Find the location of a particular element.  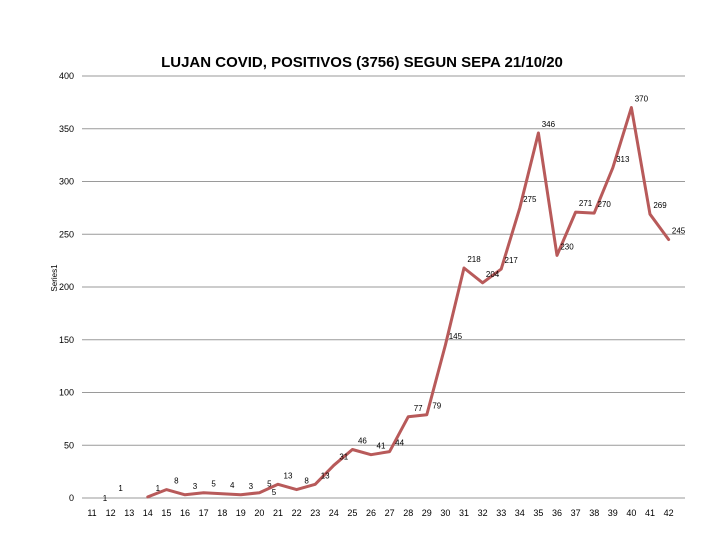

x-tick-12: 12 is located at coordinates (111, 513).